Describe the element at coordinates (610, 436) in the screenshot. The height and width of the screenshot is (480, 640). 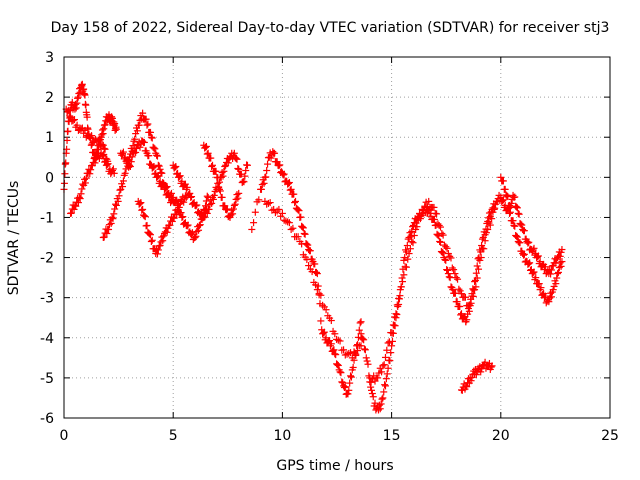
I see `x-tick-label: 25` at that location.